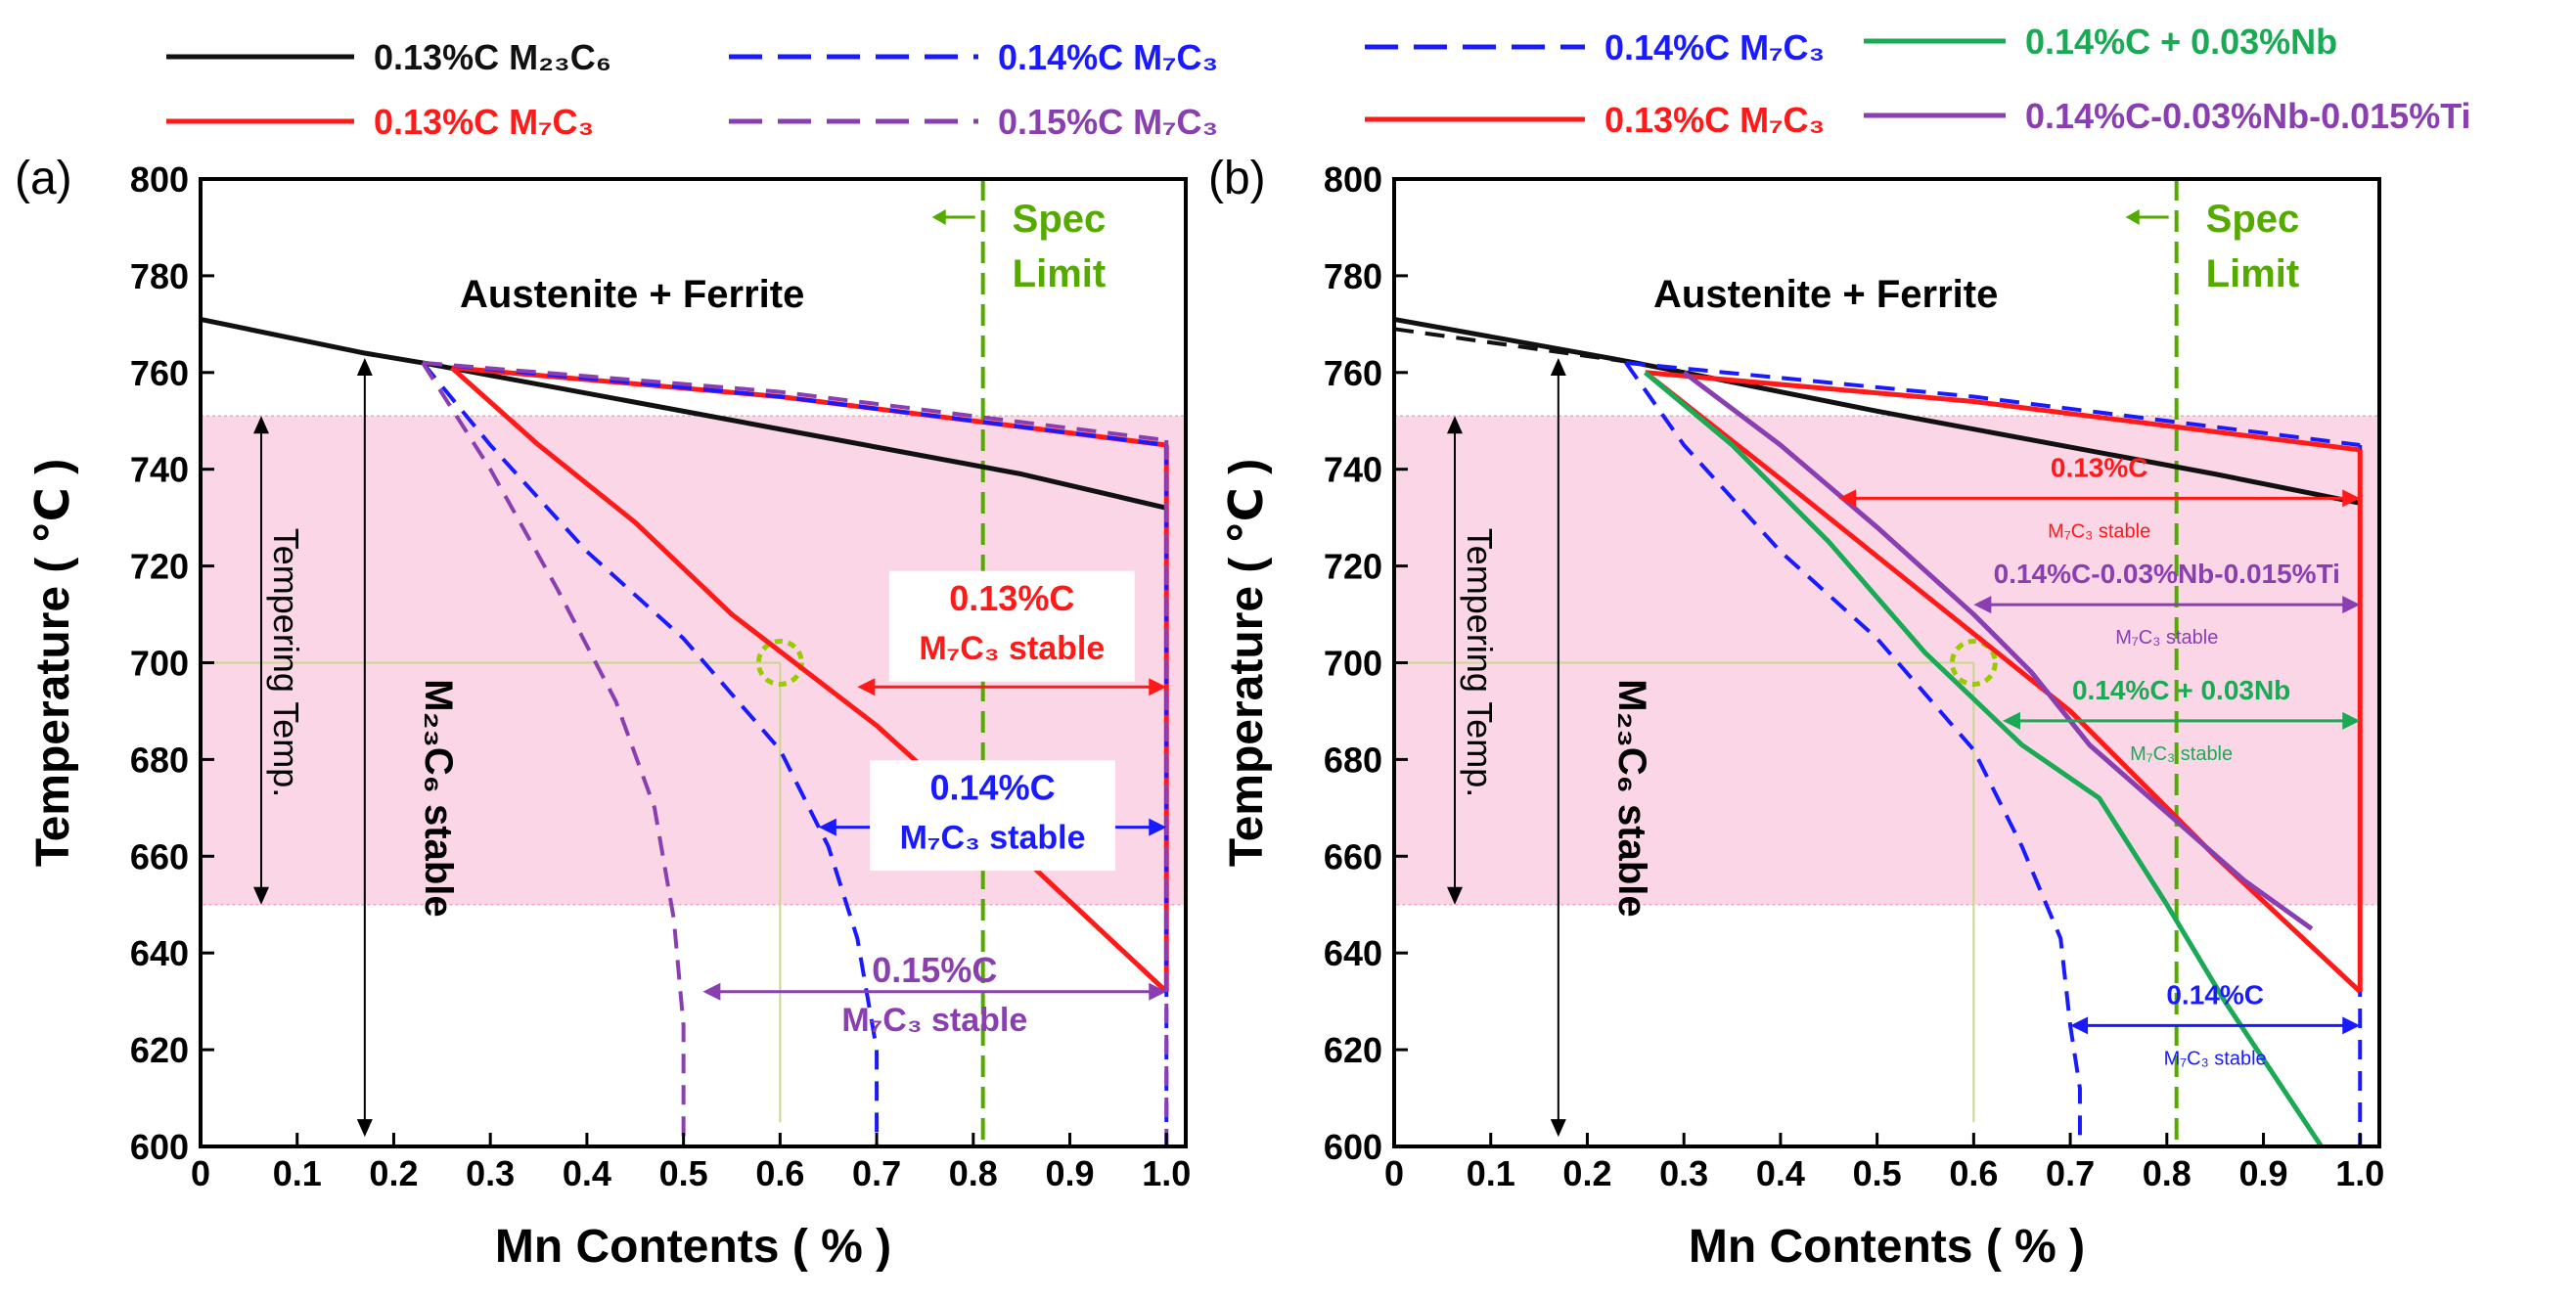 This screenshot has width=2576, height=1302. Describe the element at coordinates (364, 367) in the screenshot. I see `m23c6-range-arrow-head-top` at that location.